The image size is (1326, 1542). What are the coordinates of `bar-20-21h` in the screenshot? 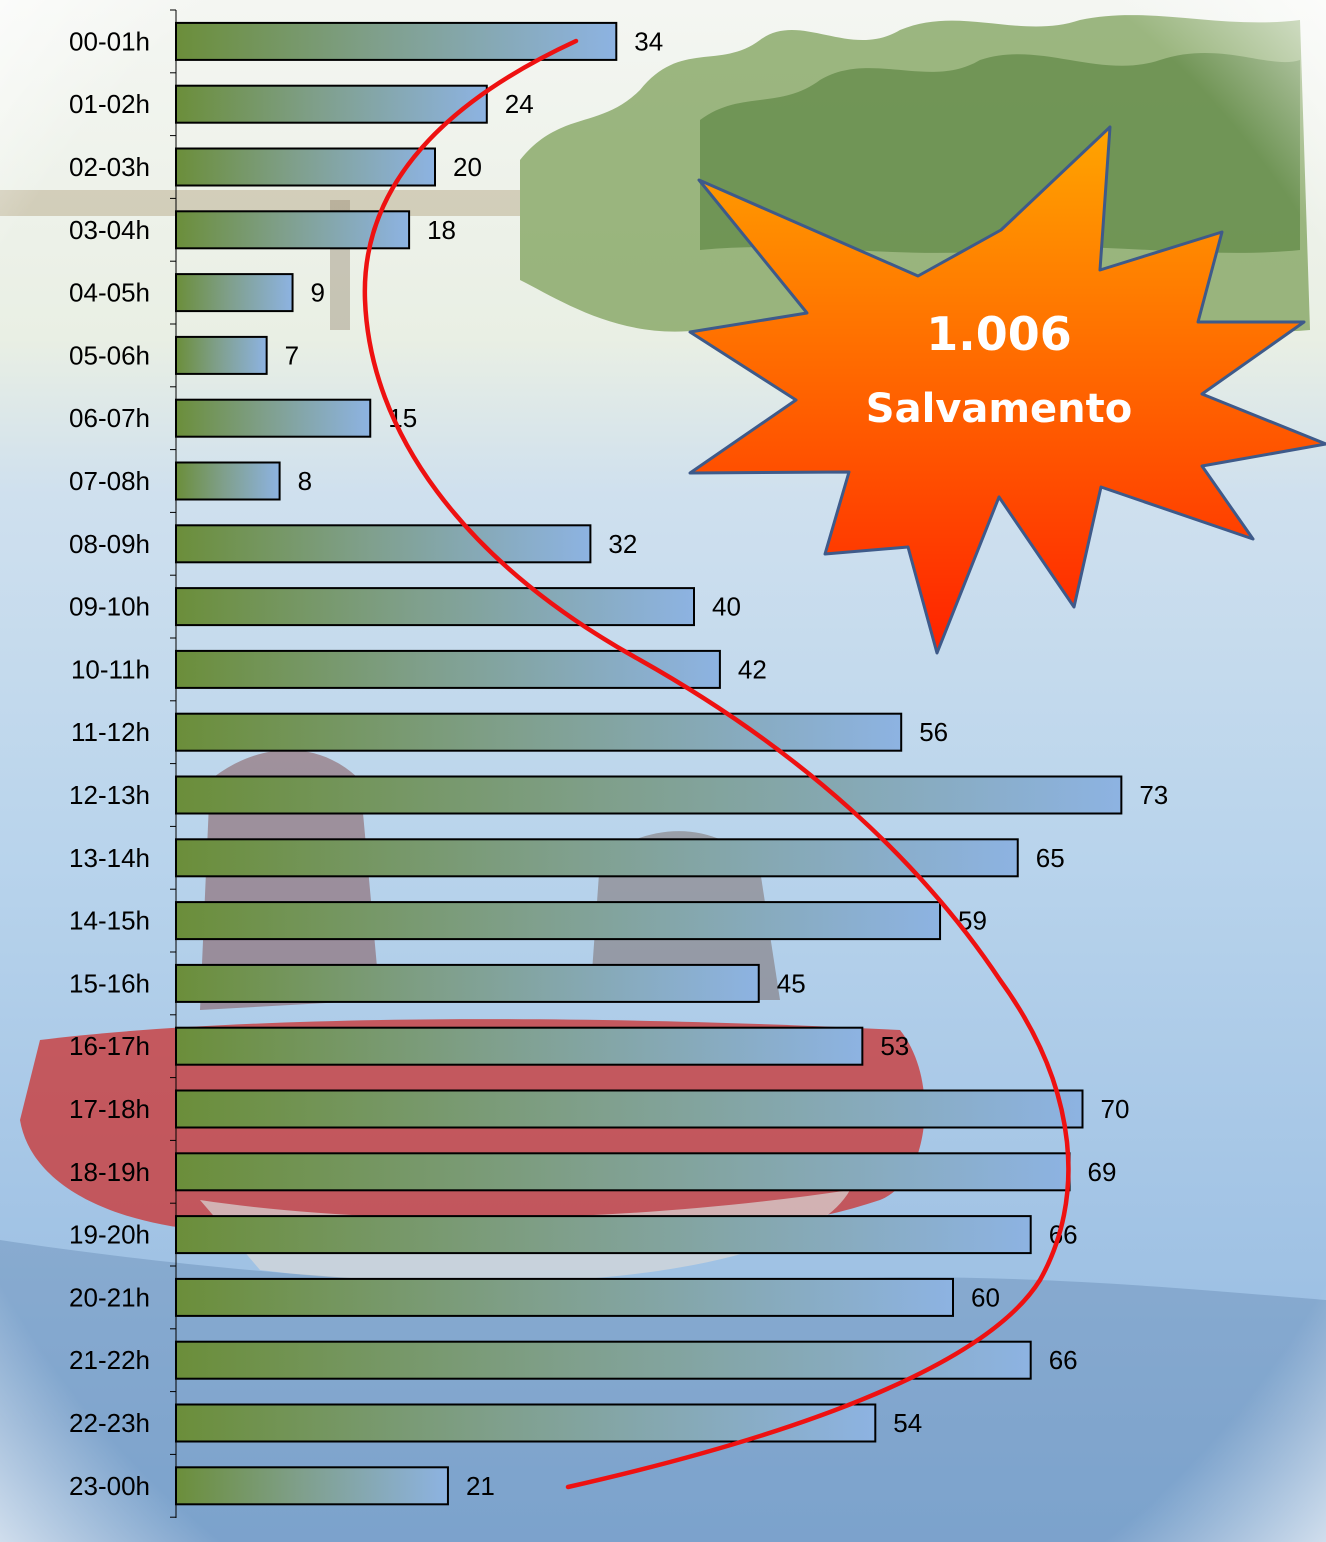 It's located at (564, 1297).